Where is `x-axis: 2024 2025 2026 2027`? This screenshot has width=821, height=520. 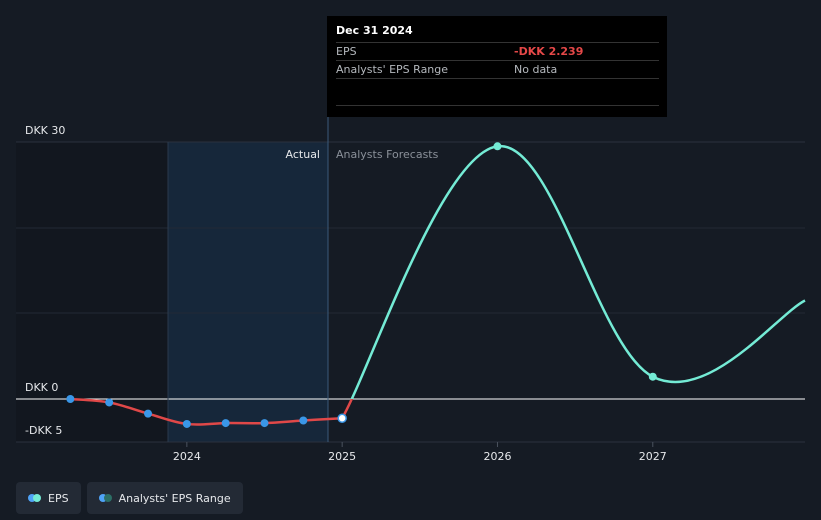 x-axis: 2024 2025 2026 2027 is located at coordinates (420, 452).